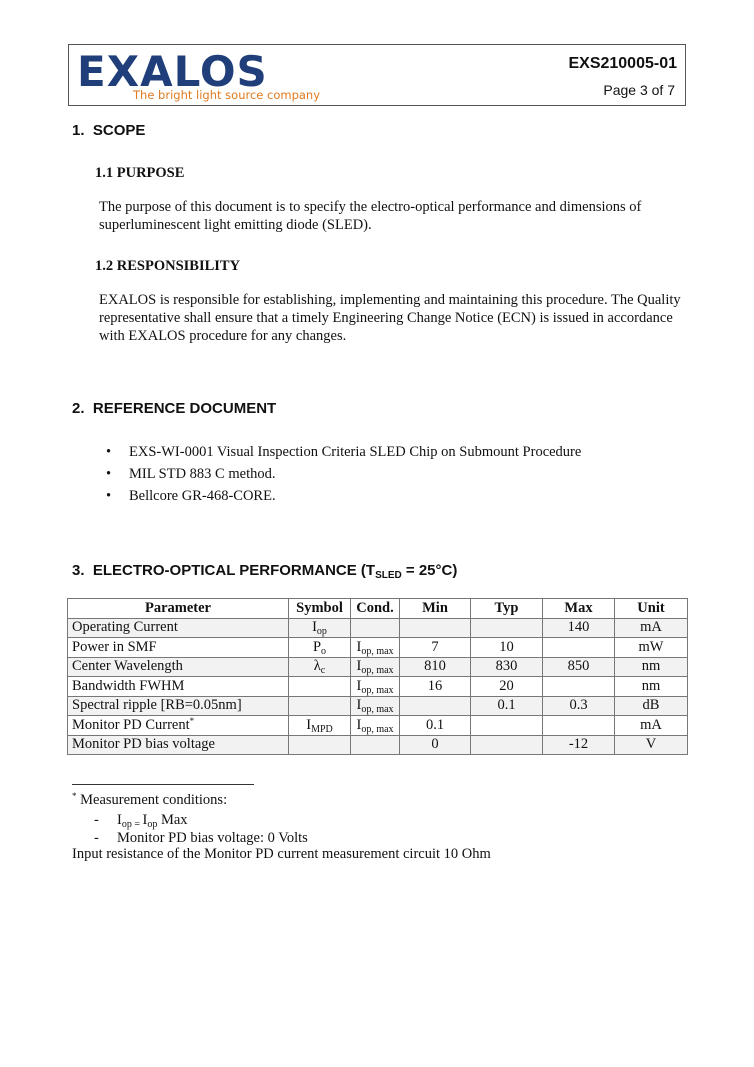  I want to click on section-title: SCOPE, so click(119, 130).